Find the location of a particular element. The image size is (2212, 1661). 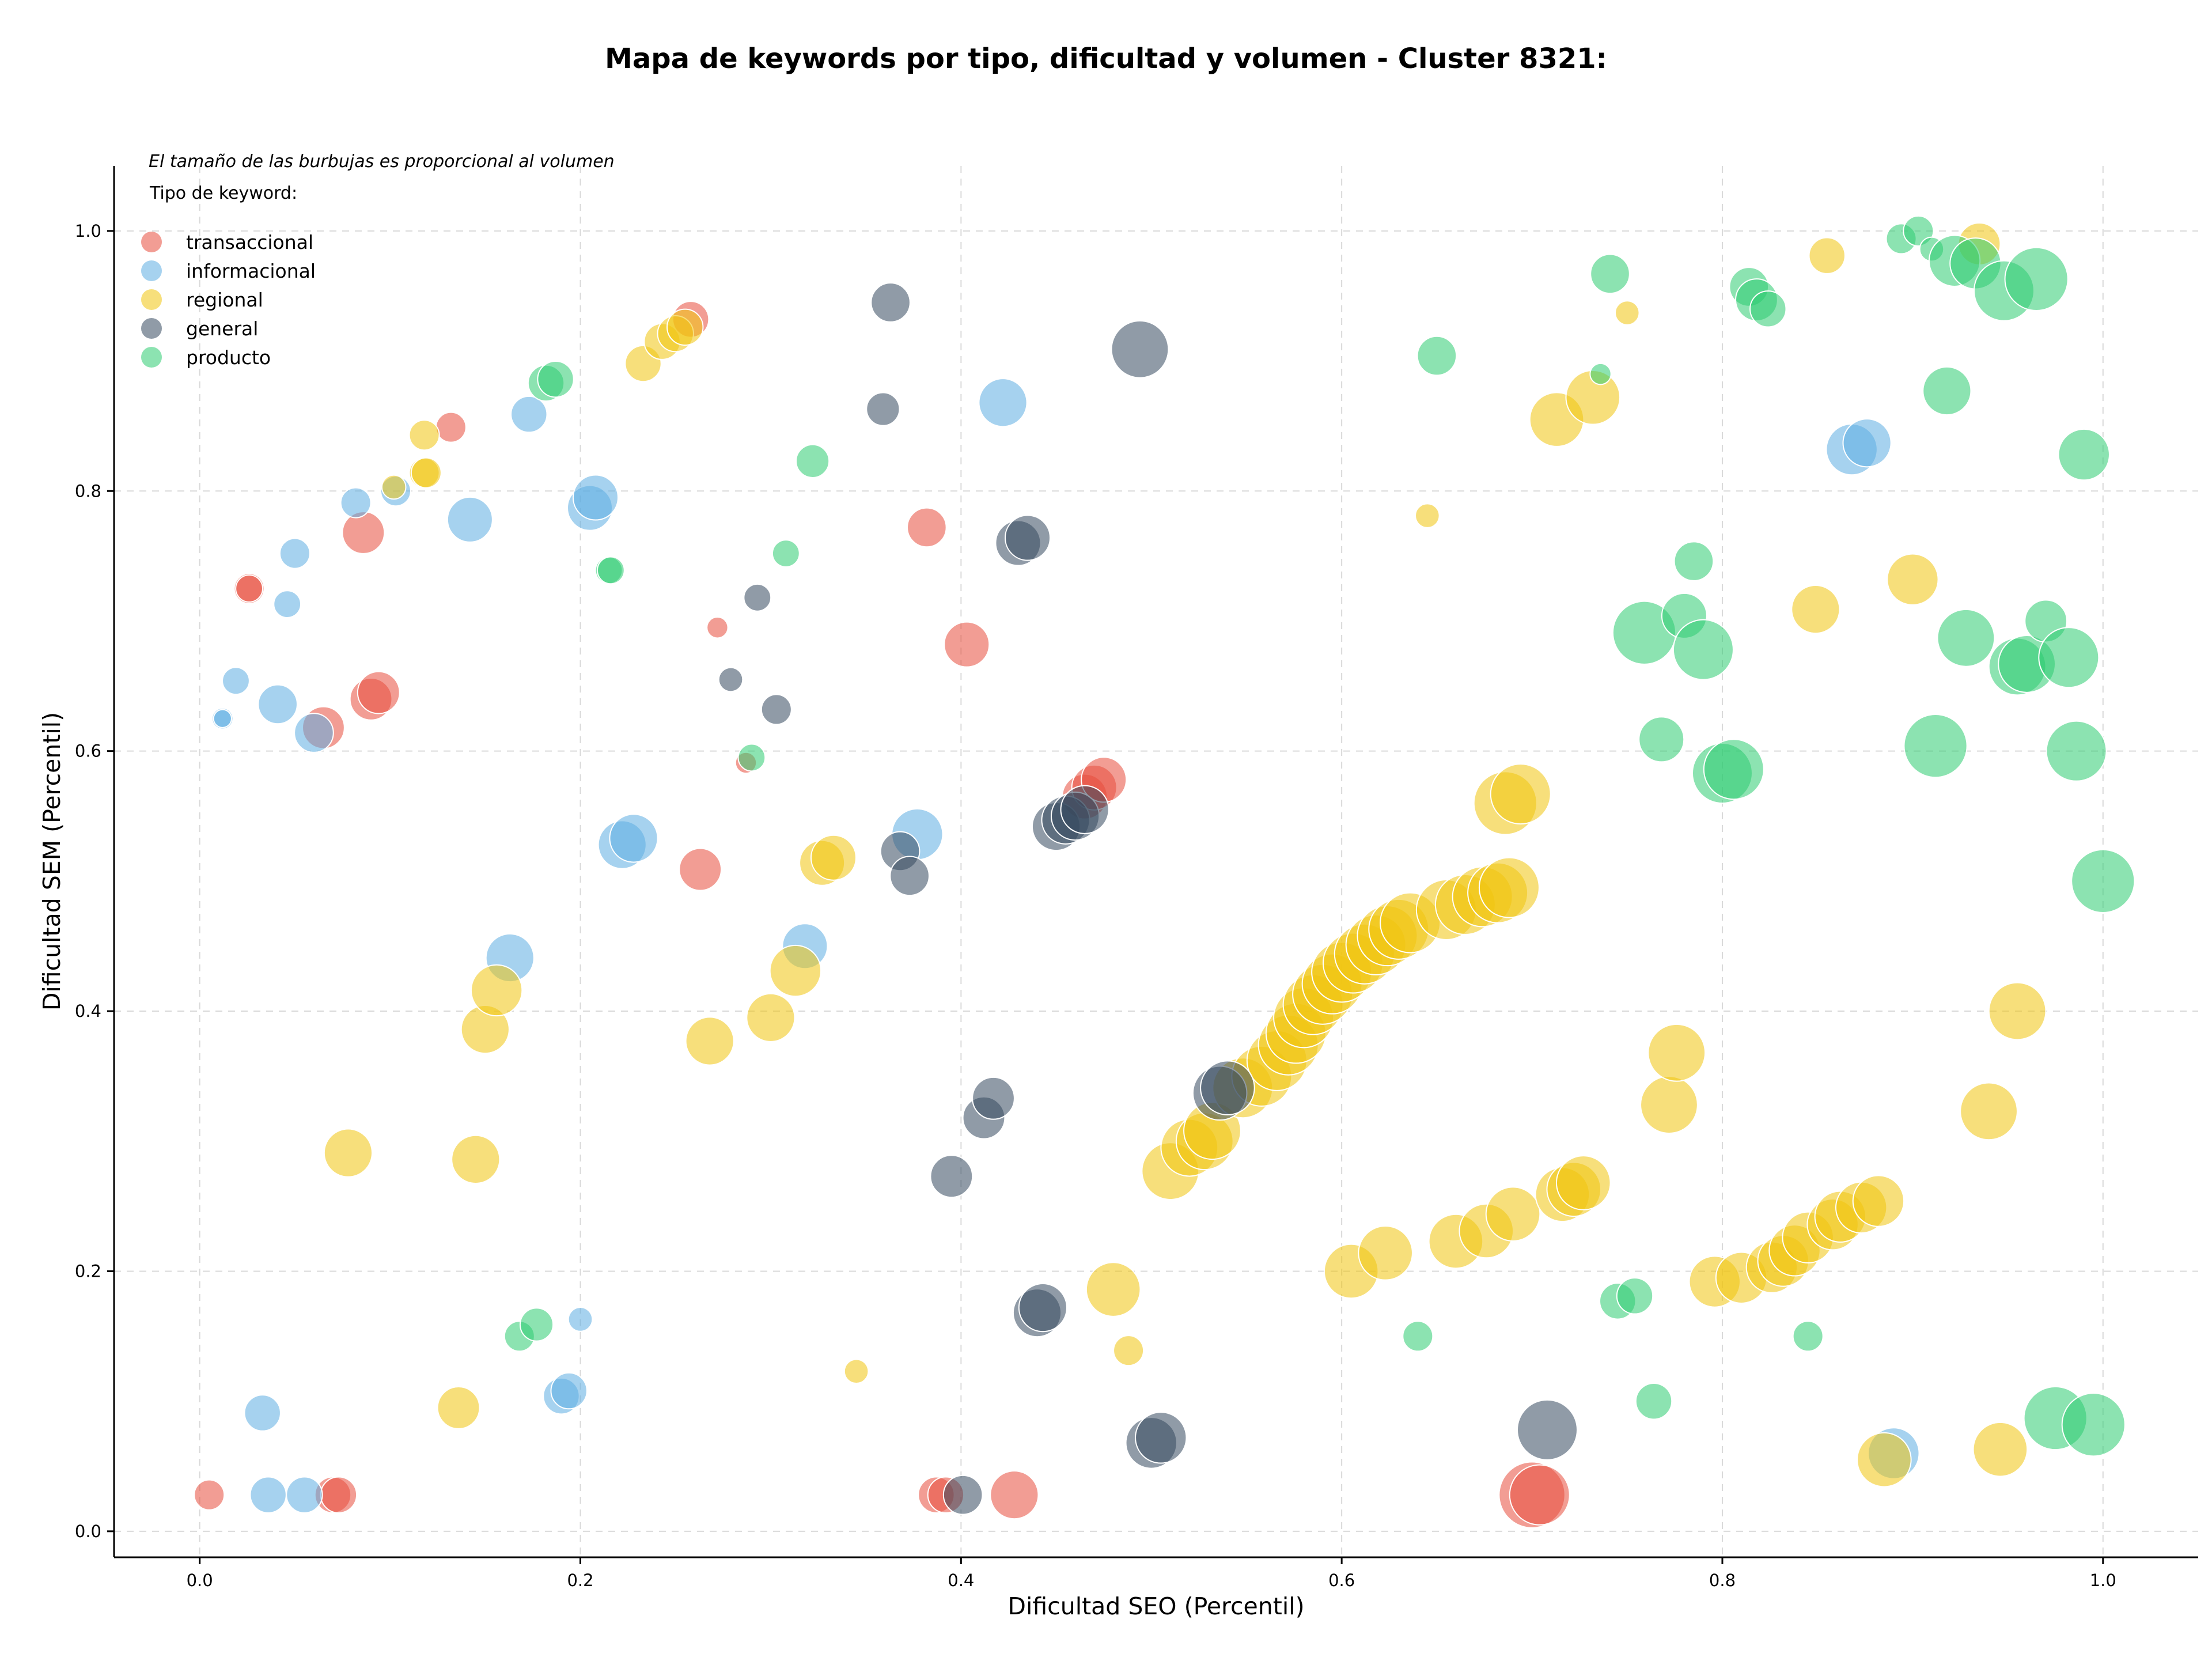

legend-label-transaccional: transaccional is located at coordinates (249, 242).